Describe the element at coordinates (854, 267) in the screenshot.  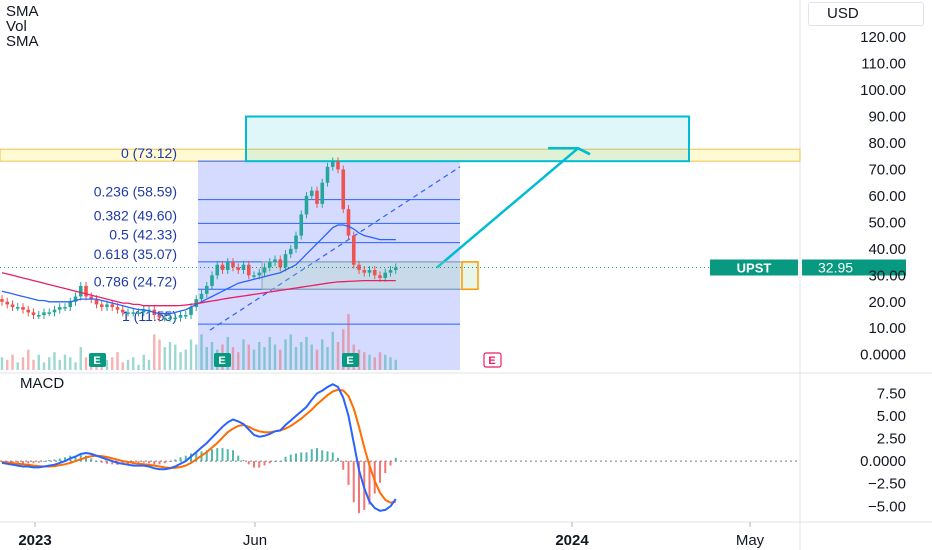
I see `price-tag-bg` at that location.